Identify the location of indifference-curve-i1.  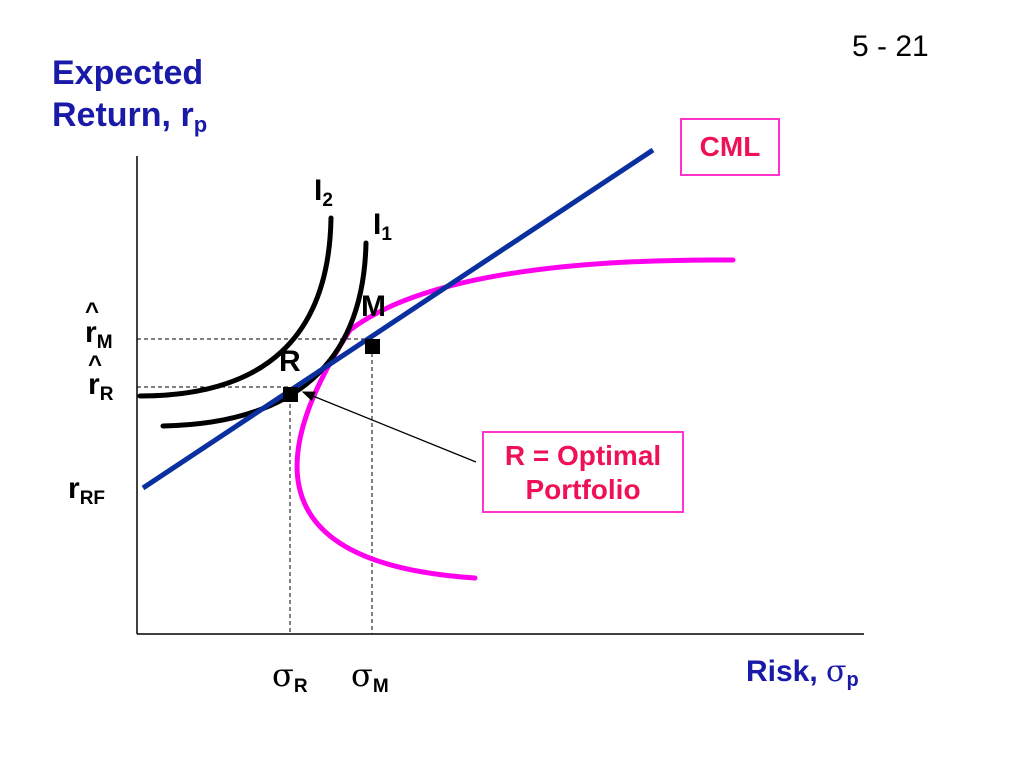
(264, 334).